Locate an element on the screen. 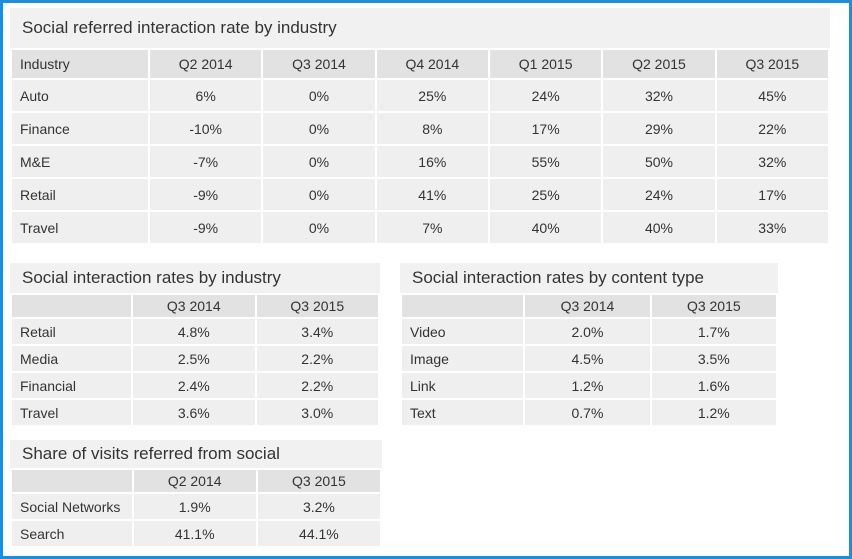  row-label: Link is located at coordinates (462, 385).